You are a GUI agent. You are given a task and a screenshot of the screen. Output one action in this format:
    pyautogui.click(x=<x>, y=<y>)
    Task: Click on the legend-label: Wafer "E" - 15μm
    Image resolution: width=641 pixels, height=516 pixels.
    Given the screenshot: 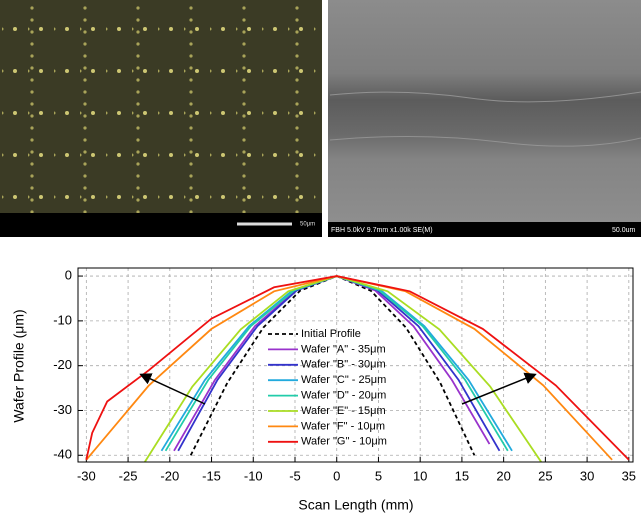 What is the action you would take?
    pyautogui.click(x=343, y=411)
    